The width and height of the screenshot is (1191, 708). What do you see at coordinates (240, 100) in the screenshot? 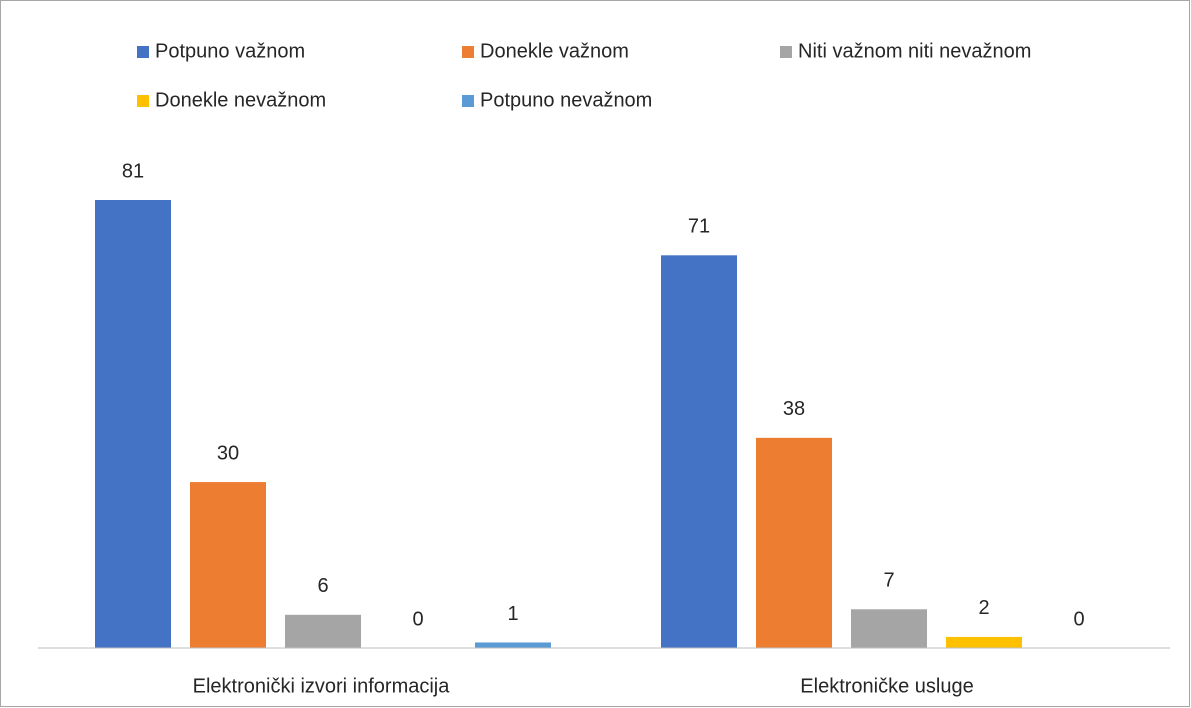
I see `legend-label: Donekle nevažnom` at bounding box center [240, 100].